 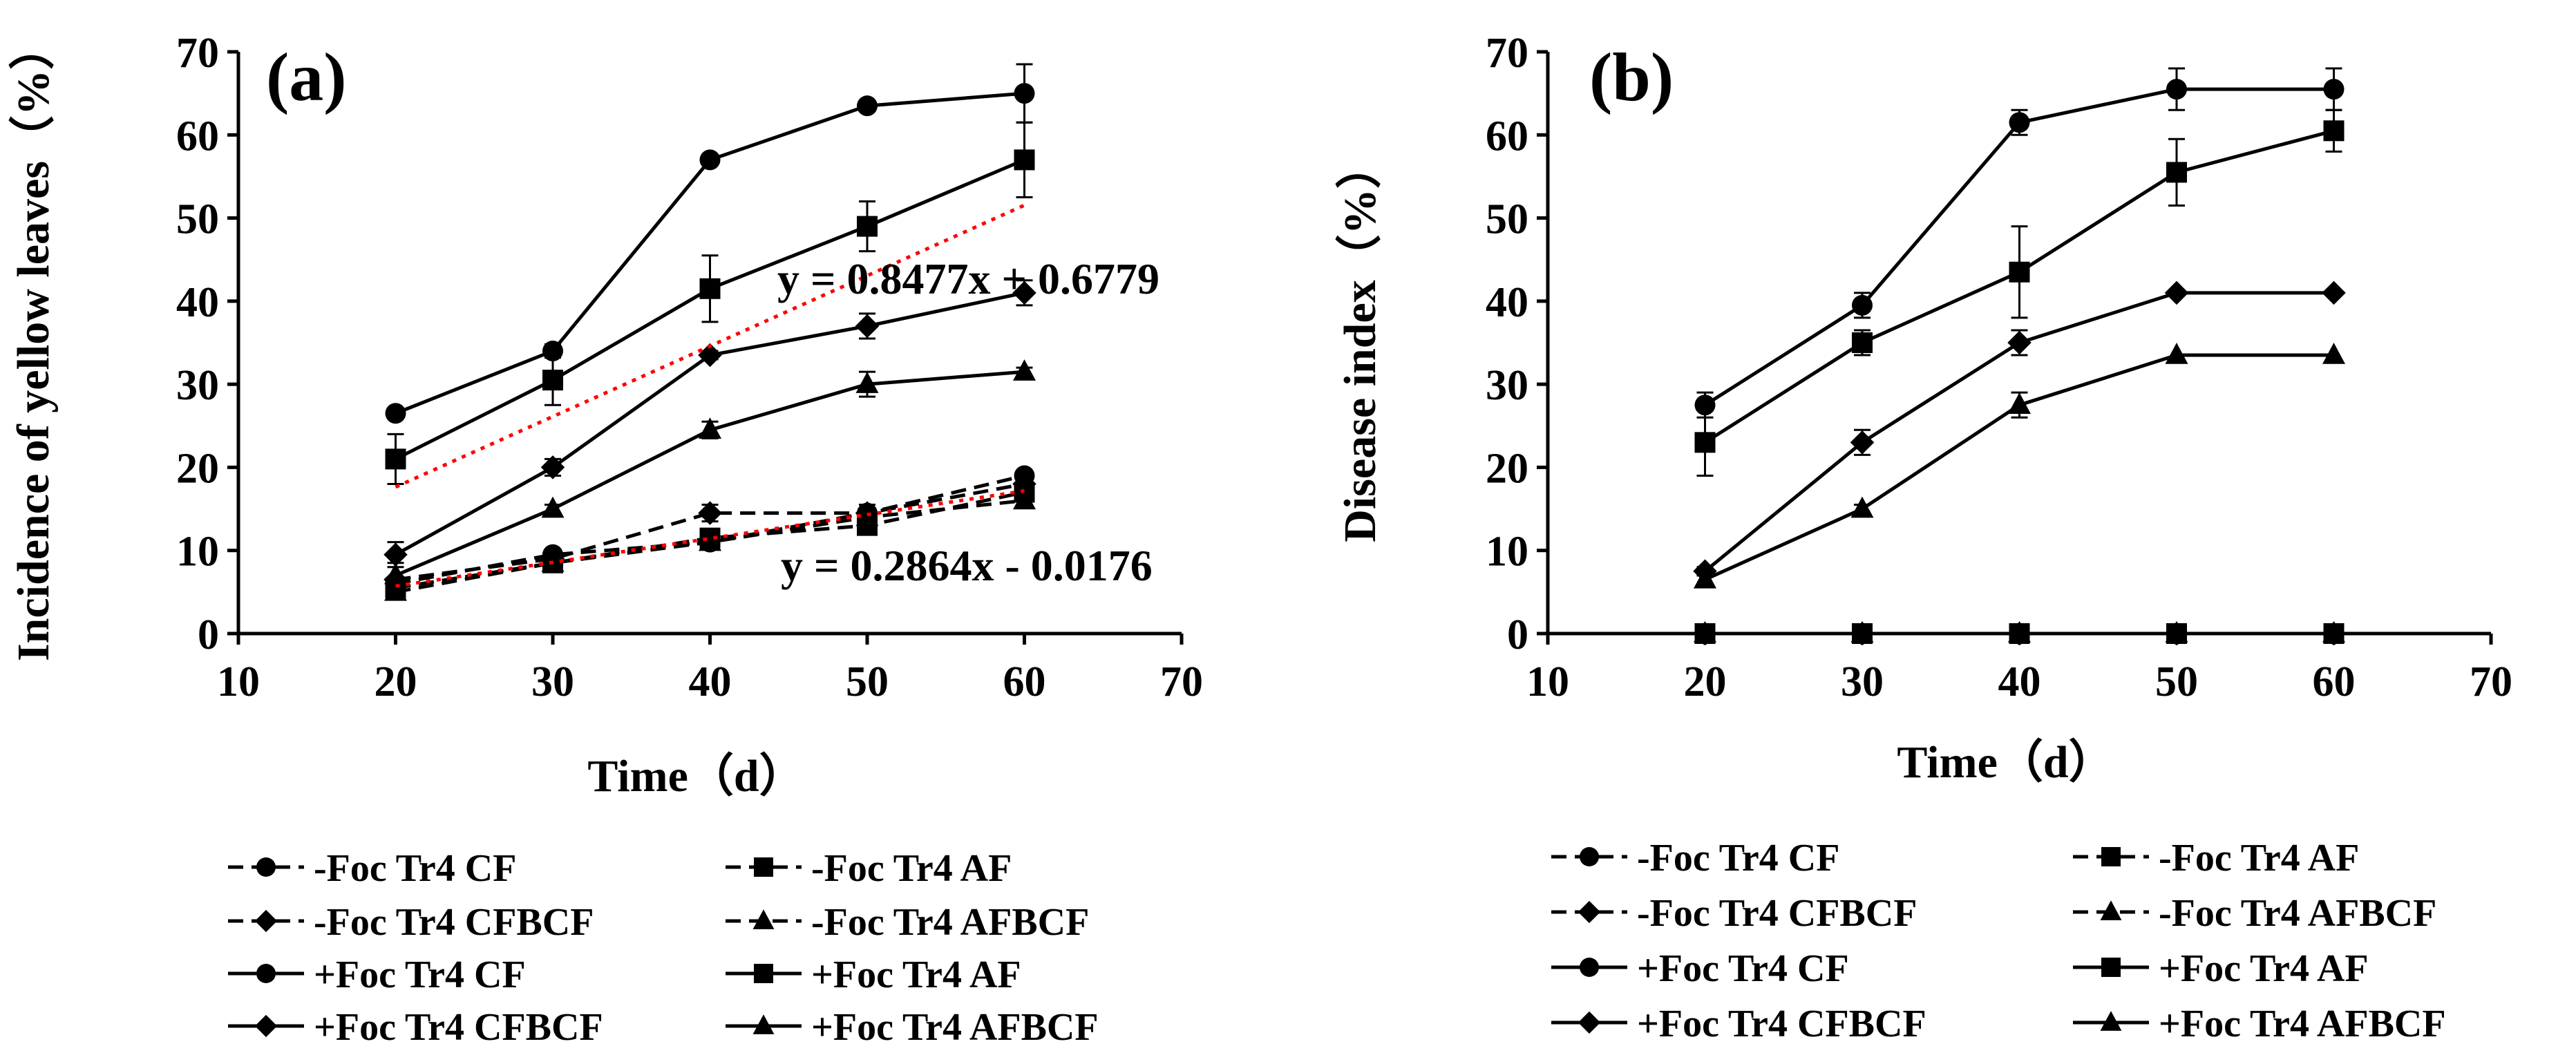 I want to click on y-axis-title: Disease index（%）, so click(x=1359, y=343).